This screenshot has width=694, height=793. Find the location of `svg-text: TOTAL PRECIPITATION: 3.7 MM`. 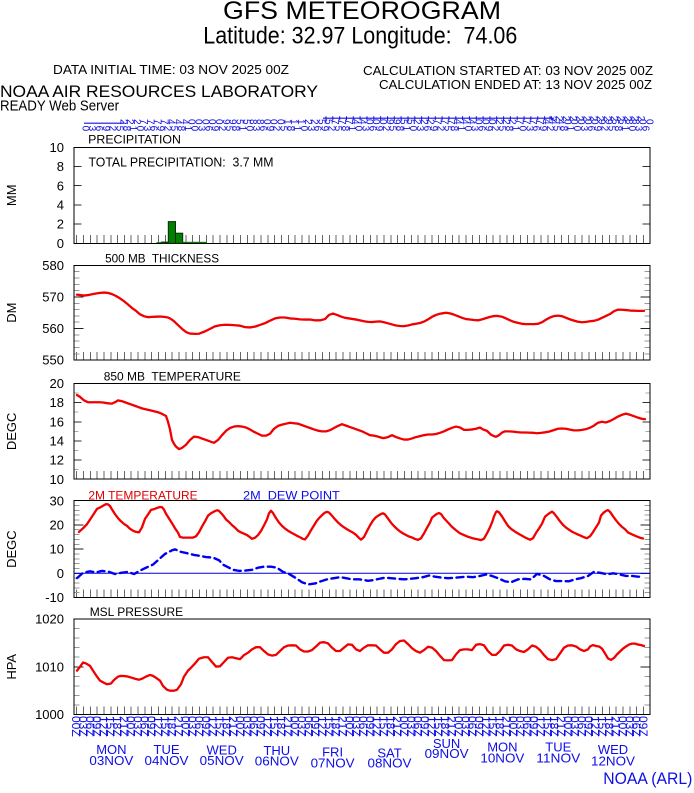

svg-text: TOTAL PRECIPITATION: 3.7 MM is located at coordinates (181, 162).